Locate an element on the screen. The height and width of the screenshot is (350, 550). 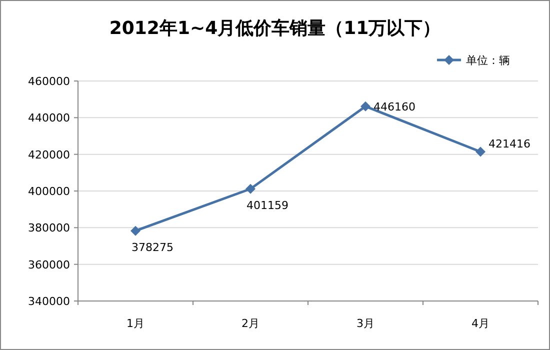
x-tick-label: 4月 is located at coordinates (481, 323).